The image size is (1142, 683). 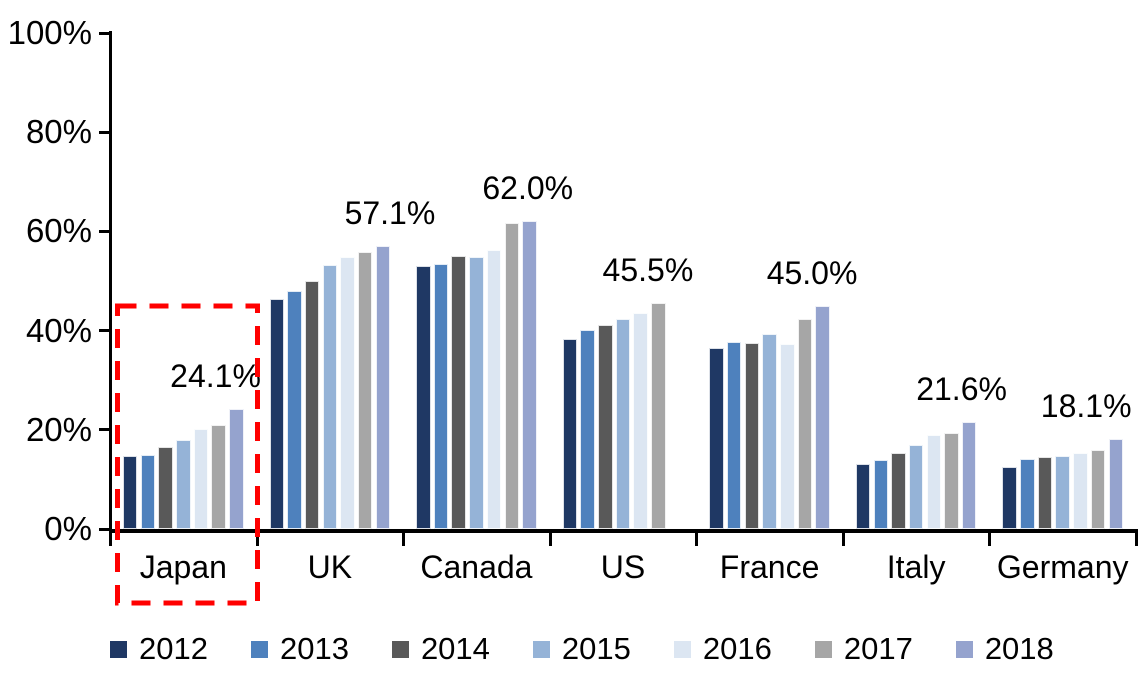 I want to click on bar-2013-canada, so click(x=441, y=396).